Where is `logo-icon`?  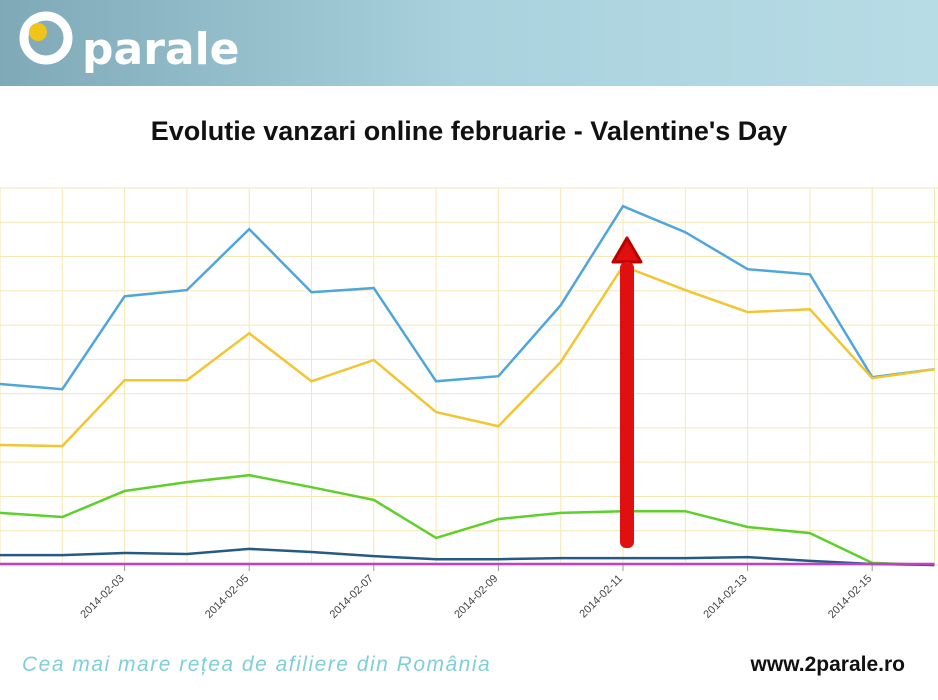
logo-icon is located at coordinates (46, 38).